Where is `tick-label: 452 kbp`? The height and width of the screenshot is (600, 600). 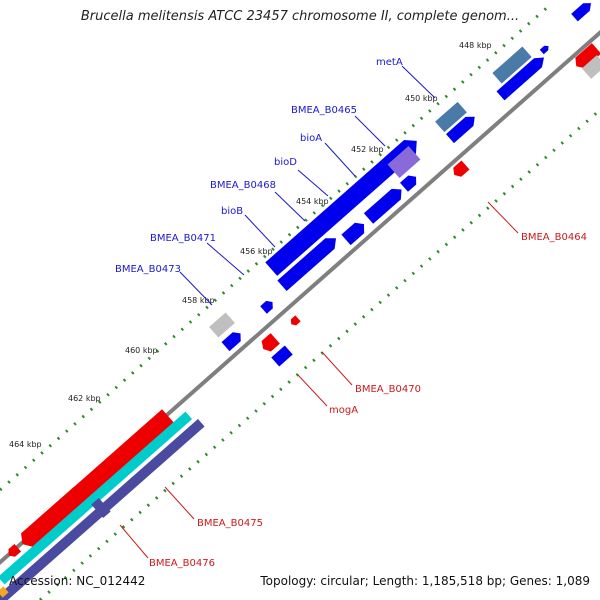
tick-label: 452 kbp is located at coordinates (367, 149).